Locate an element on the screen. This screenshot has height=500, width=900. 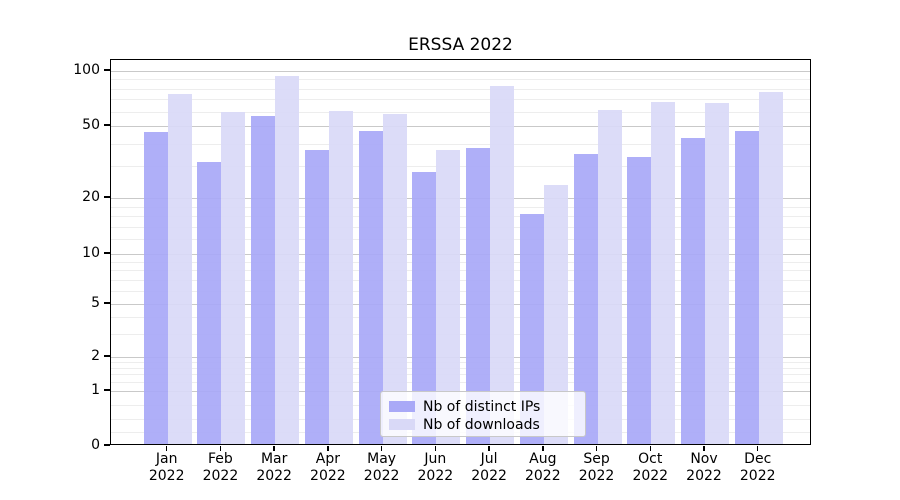
legend: Nb of distinct IPs Nb of downloads is located at coordinates (483, 414).